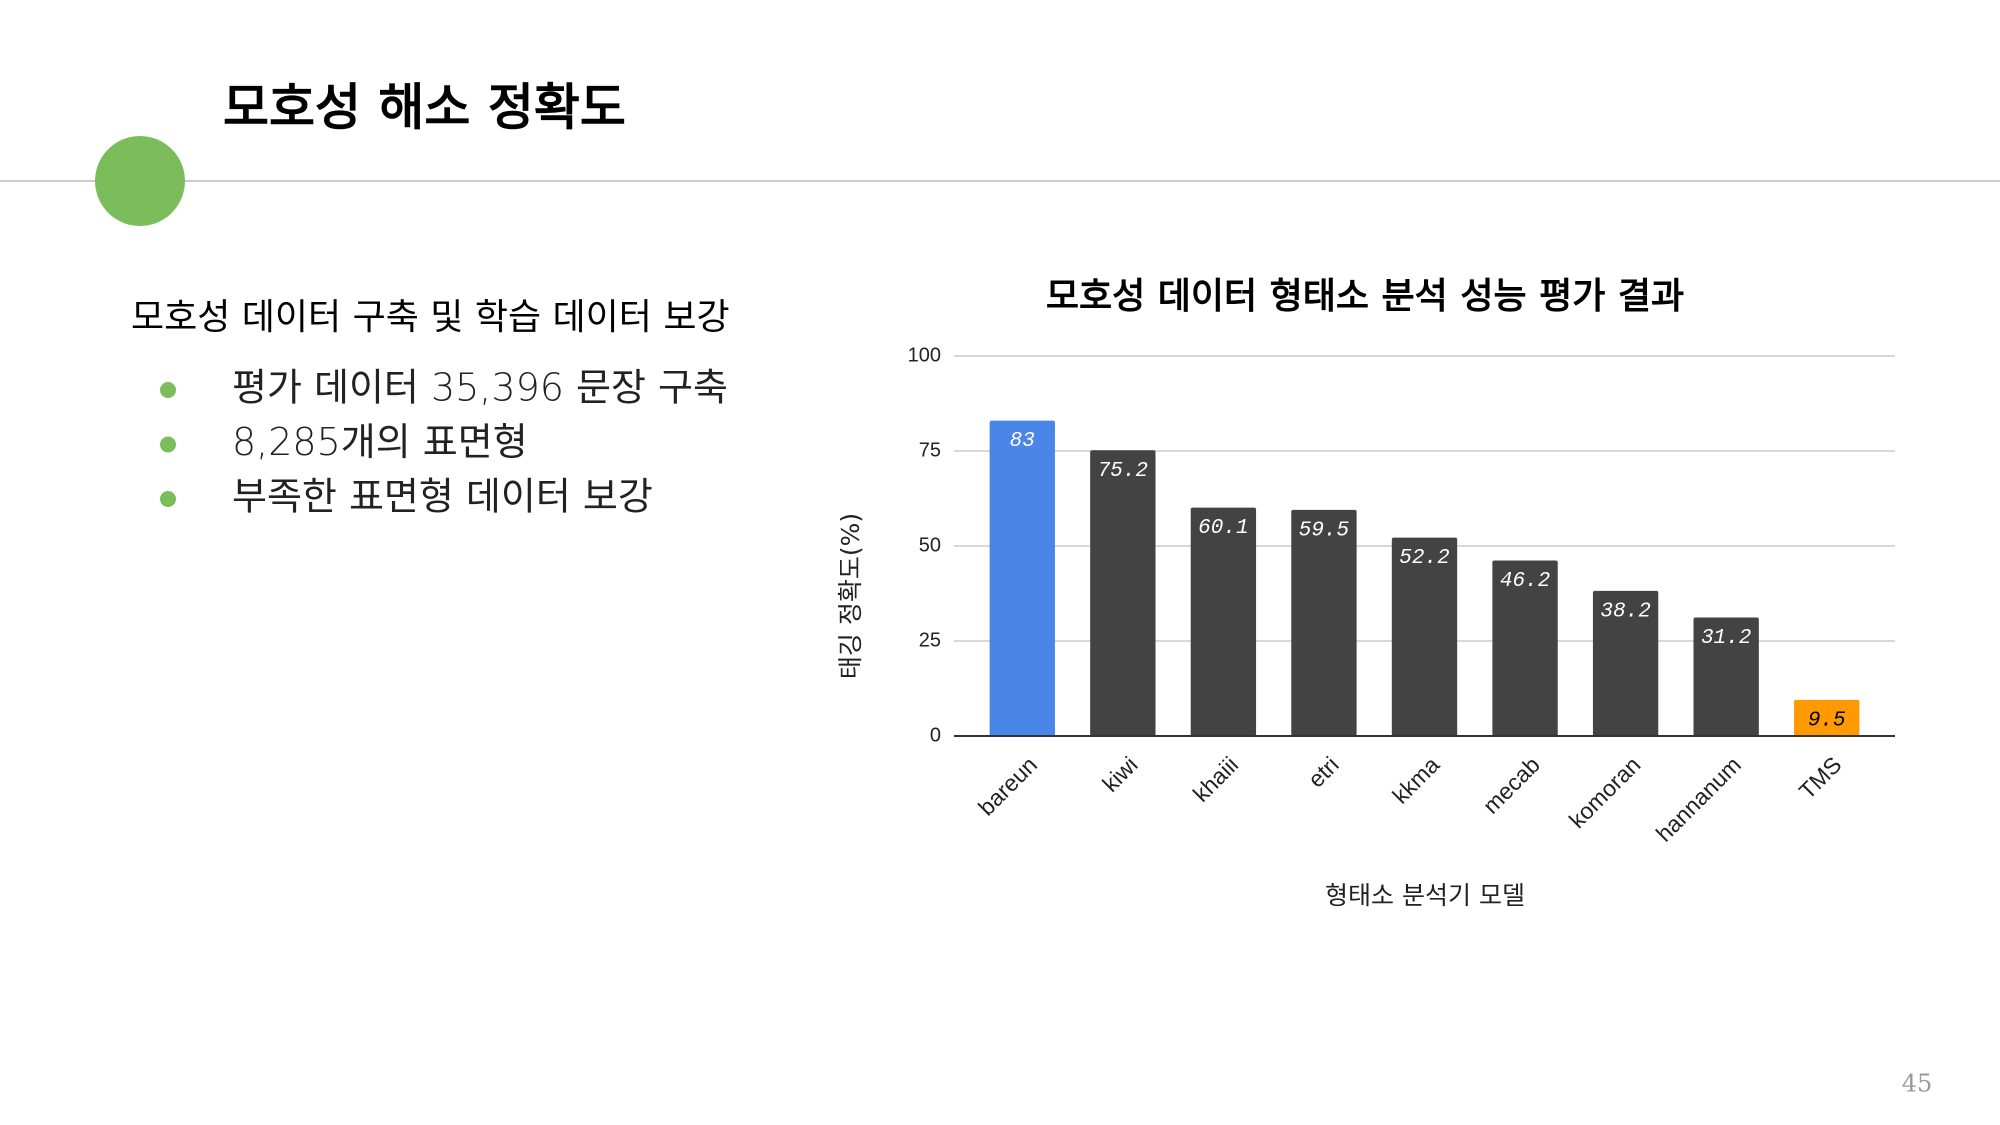  Describe the element at coordinates (430, 317) in the screenshot. I see `slide-subtitle: 모호성 데이터 구축 및 학습 데이터 보강` at that location.